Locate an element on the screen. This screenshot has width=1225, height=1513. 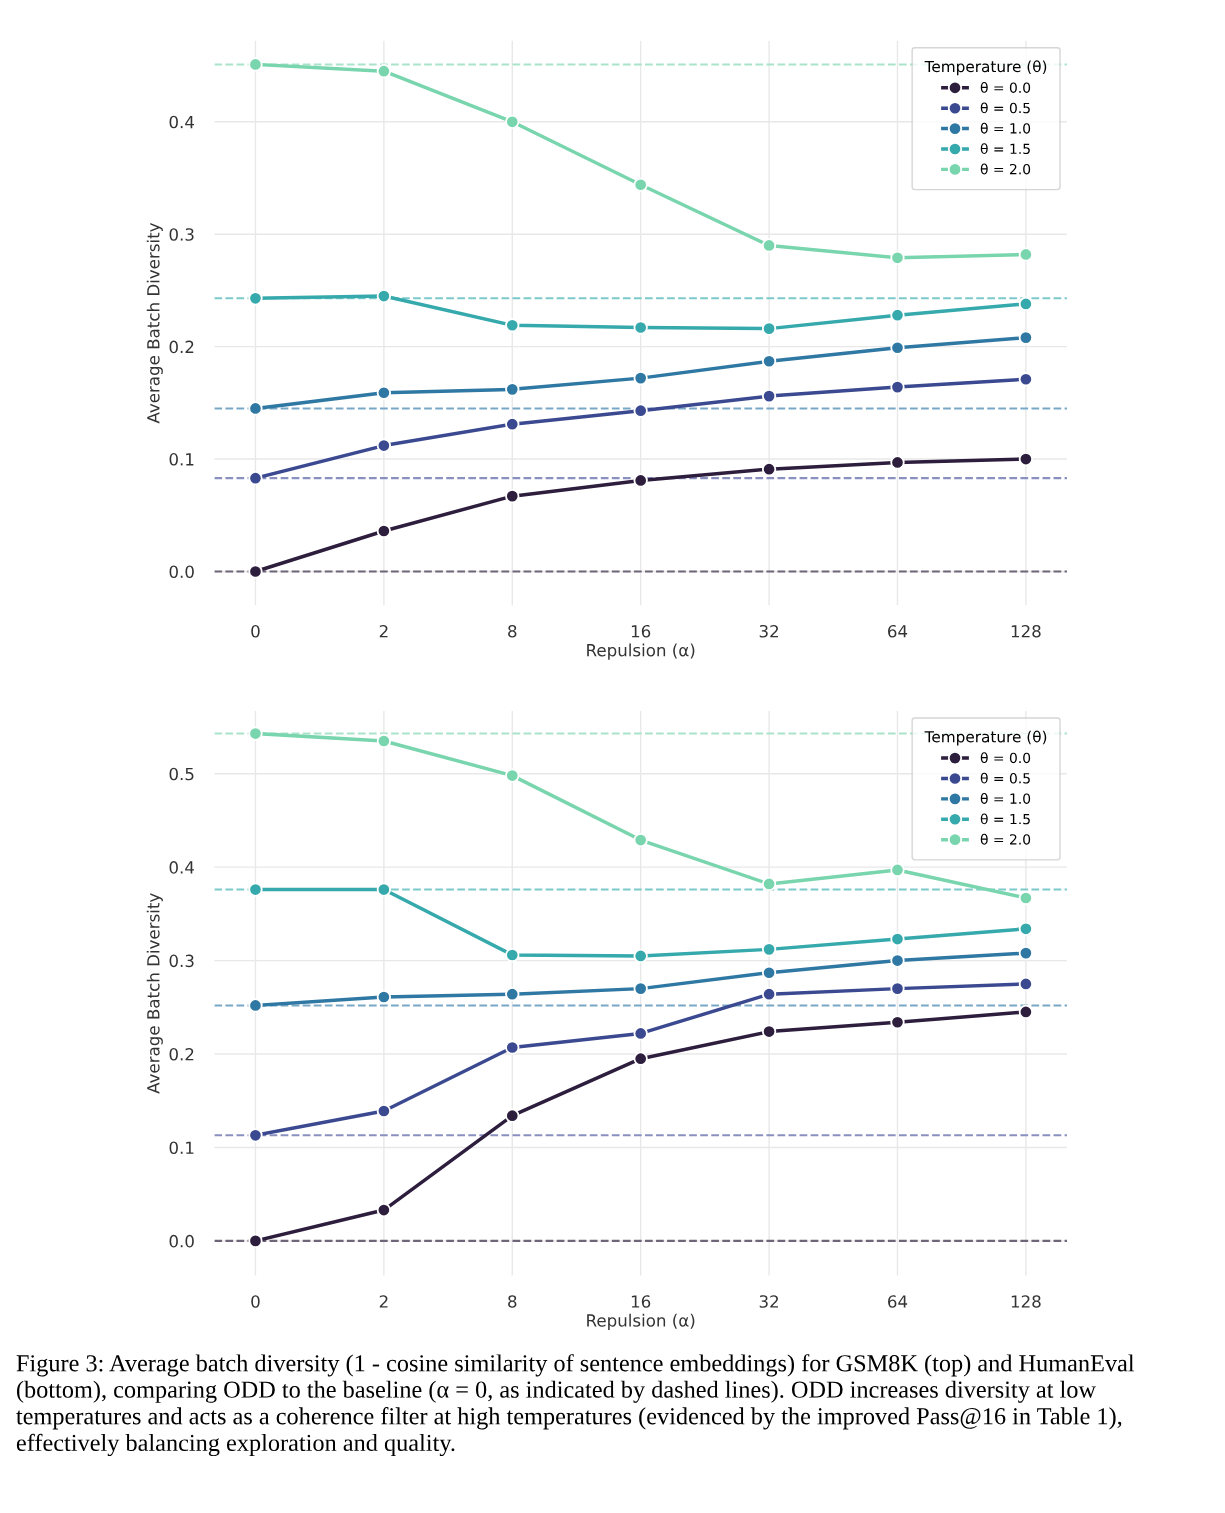
y-tick-label: 0.0 is located at coordinates (181, 1241).